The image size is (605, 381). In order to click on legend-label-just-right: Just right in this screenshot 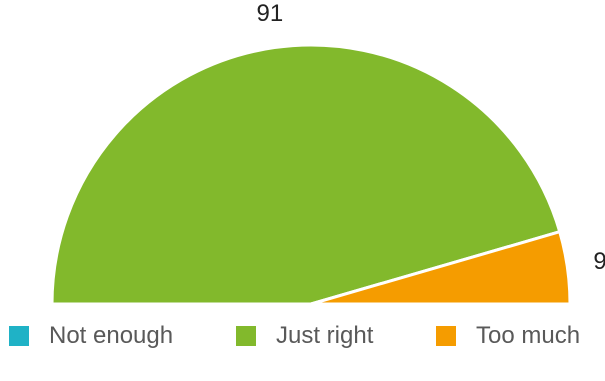, I will do `click(325, 335)`.